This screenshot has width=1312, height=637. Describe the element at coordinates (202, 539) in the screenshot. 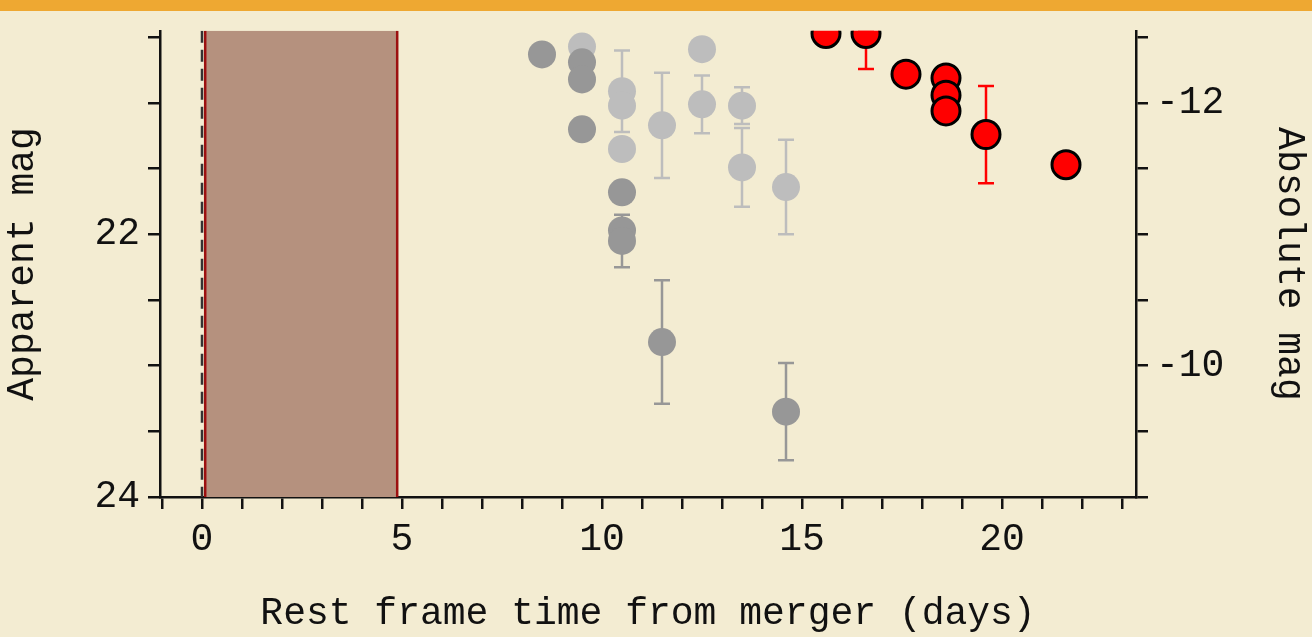

I see `x-tick-label: 0` at that location.